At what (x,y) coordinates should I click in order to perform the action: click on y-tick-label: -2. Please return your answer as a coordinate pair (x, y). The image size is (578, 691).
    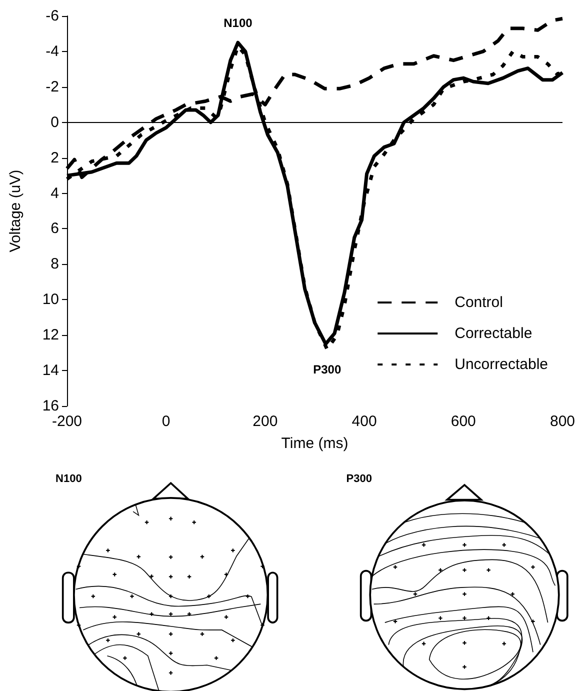
    Looking at the image, I should click on (52, 87).